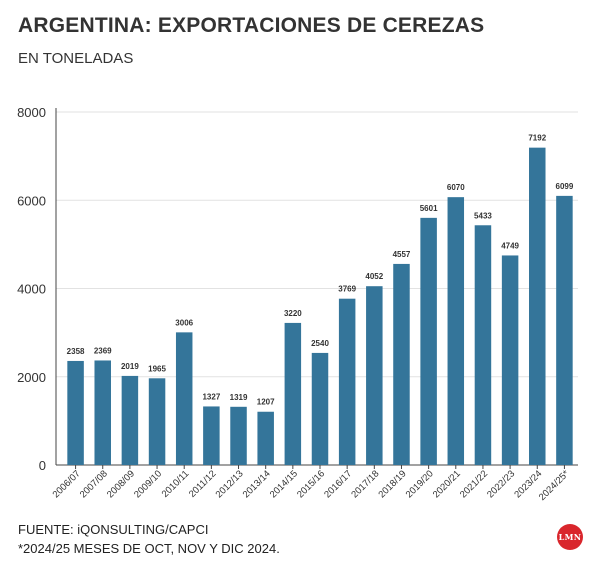 The height and width of the screenshot is (564, 600). What do you see at coordinates (203, 484) in the screenshot?
I see `x-tick-label: 2011/12` at bounding box center [203, 484].